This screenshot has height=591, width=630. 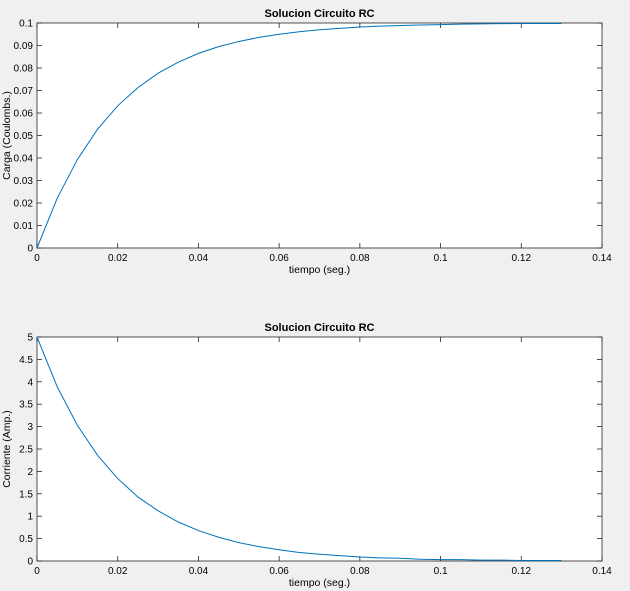 What do you see at coordinates (7, 449) in the screenshot?
I see `y-axis-label: Corriente (Amp.)` at bounding box center [7, 449].